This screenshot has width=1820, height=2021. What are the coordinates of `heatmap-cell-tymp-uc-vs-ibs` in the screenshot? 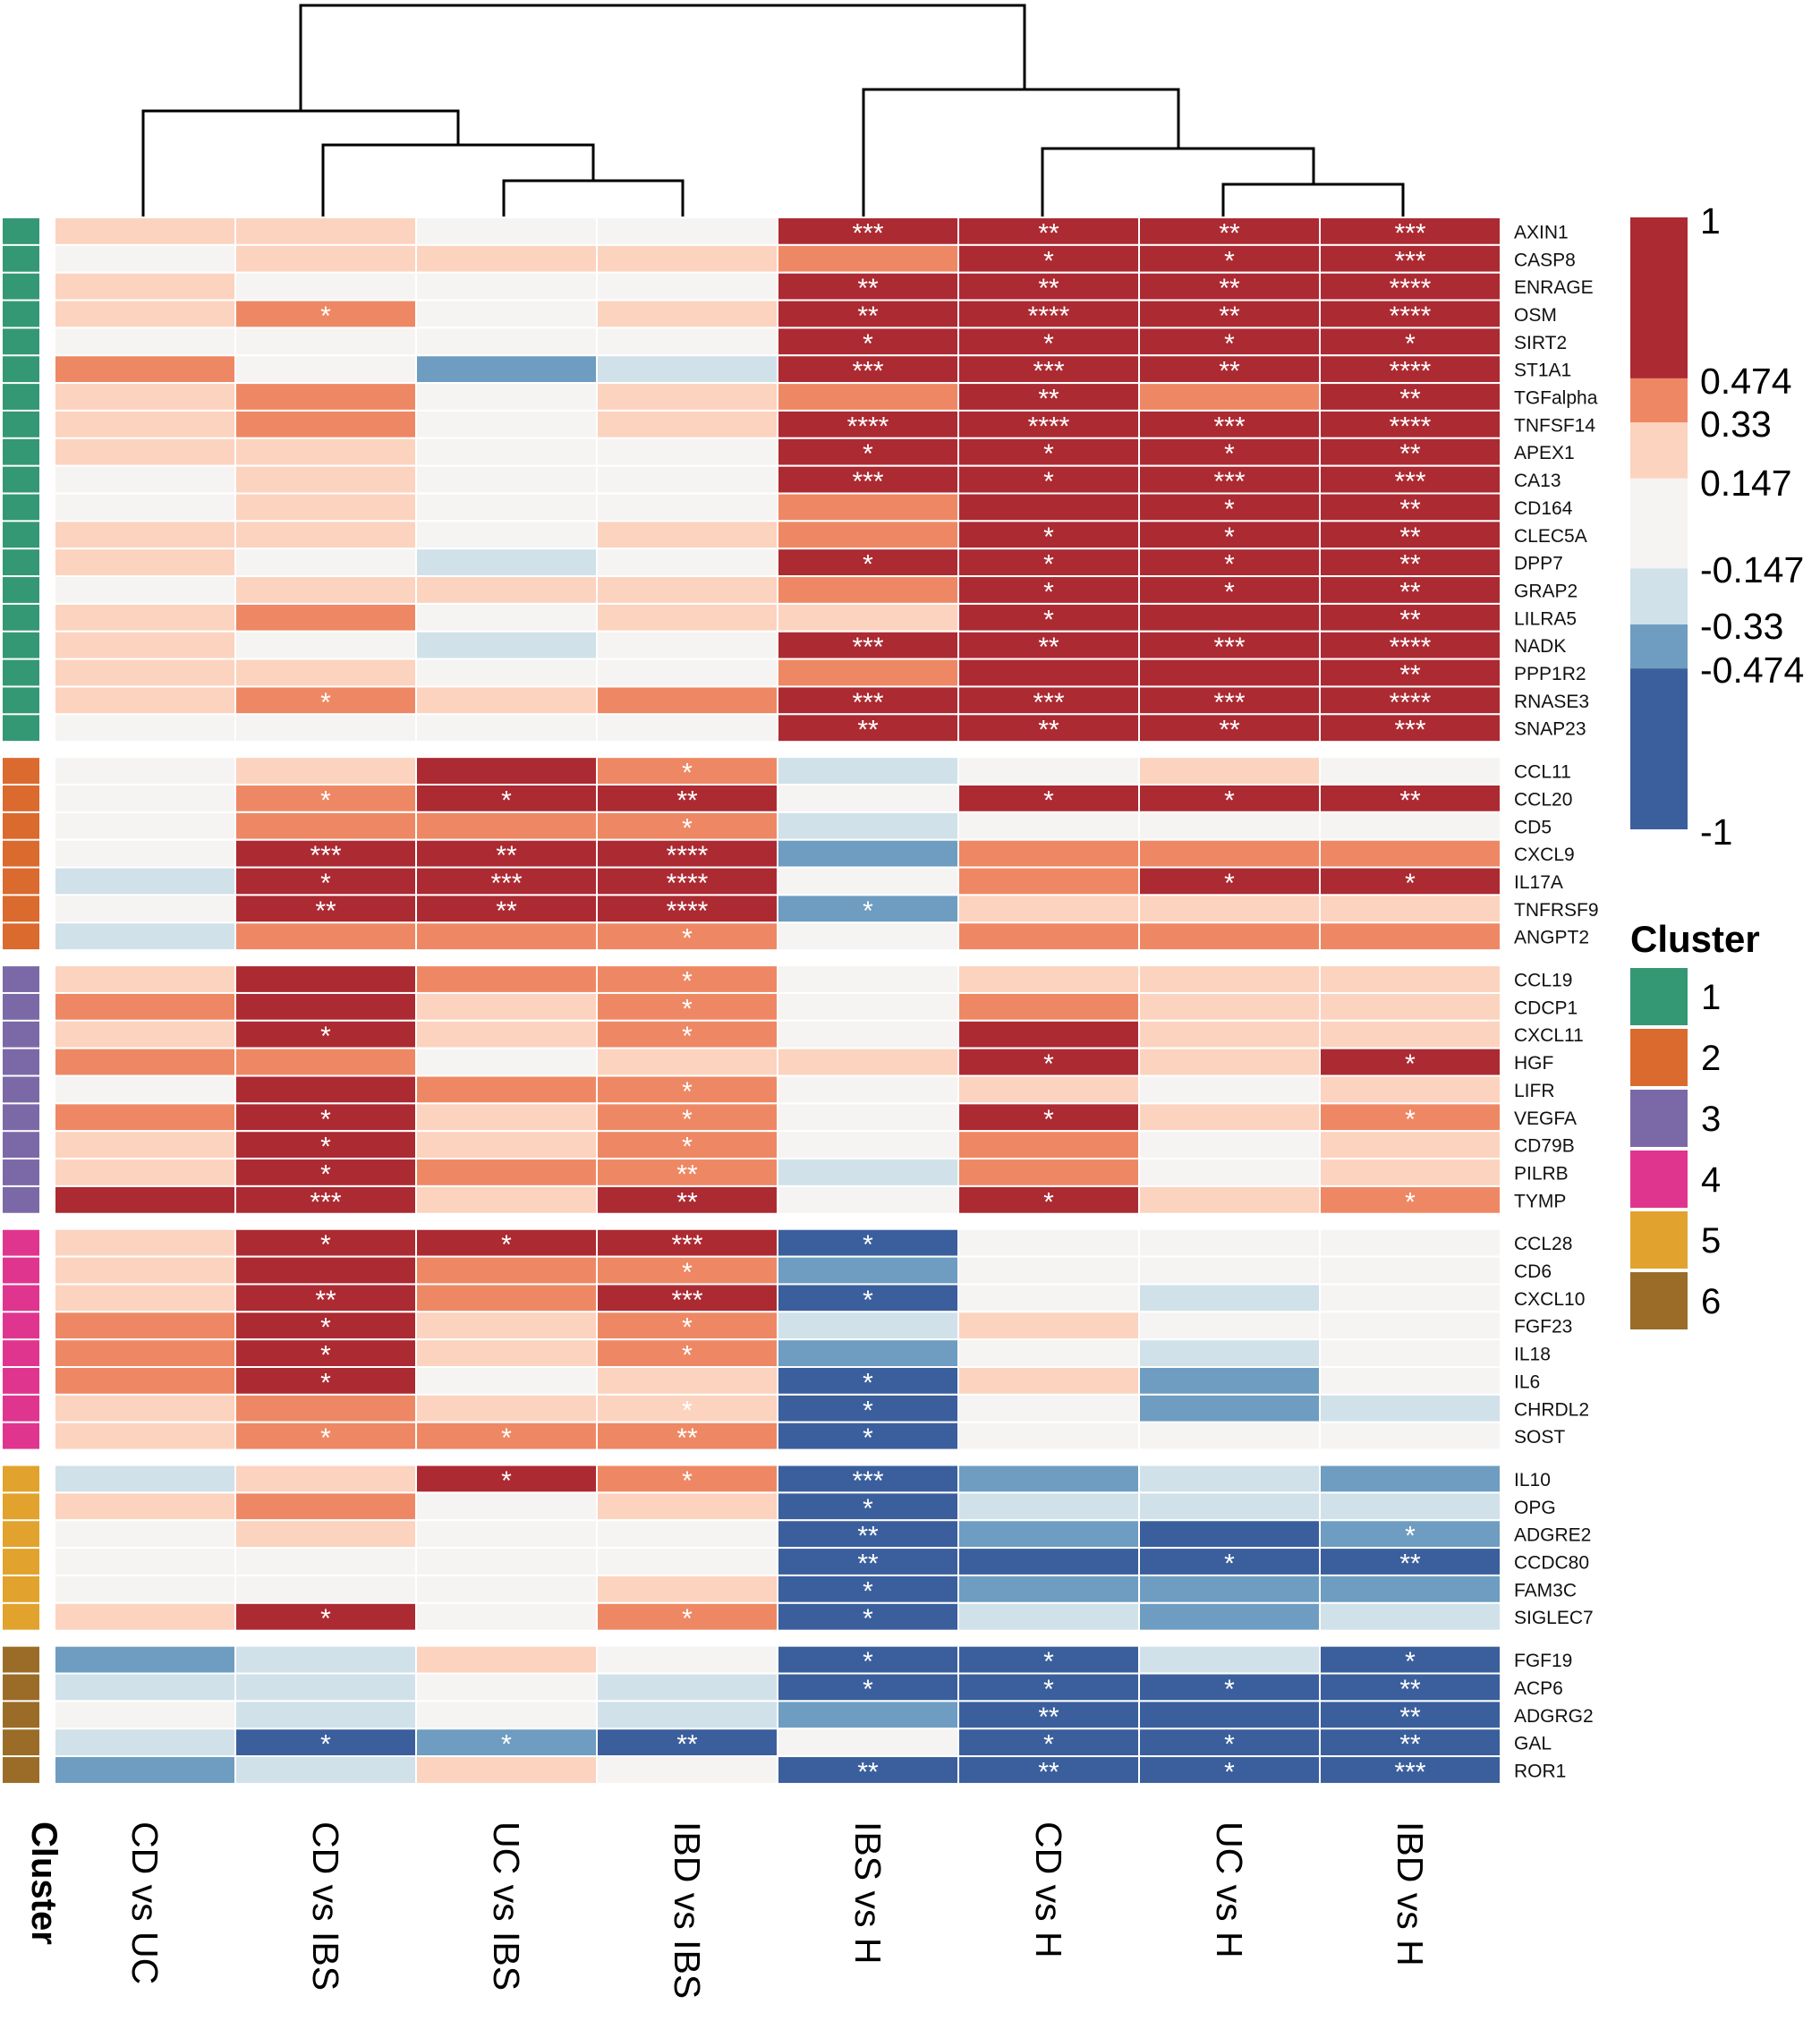 It's located at (506, 1200).